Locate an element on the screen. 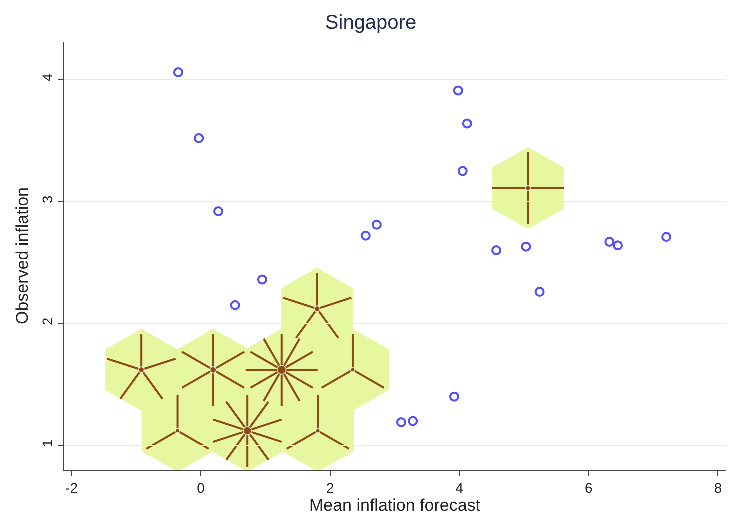  x-tick-label: -2 is located at coordinates (72, 488).